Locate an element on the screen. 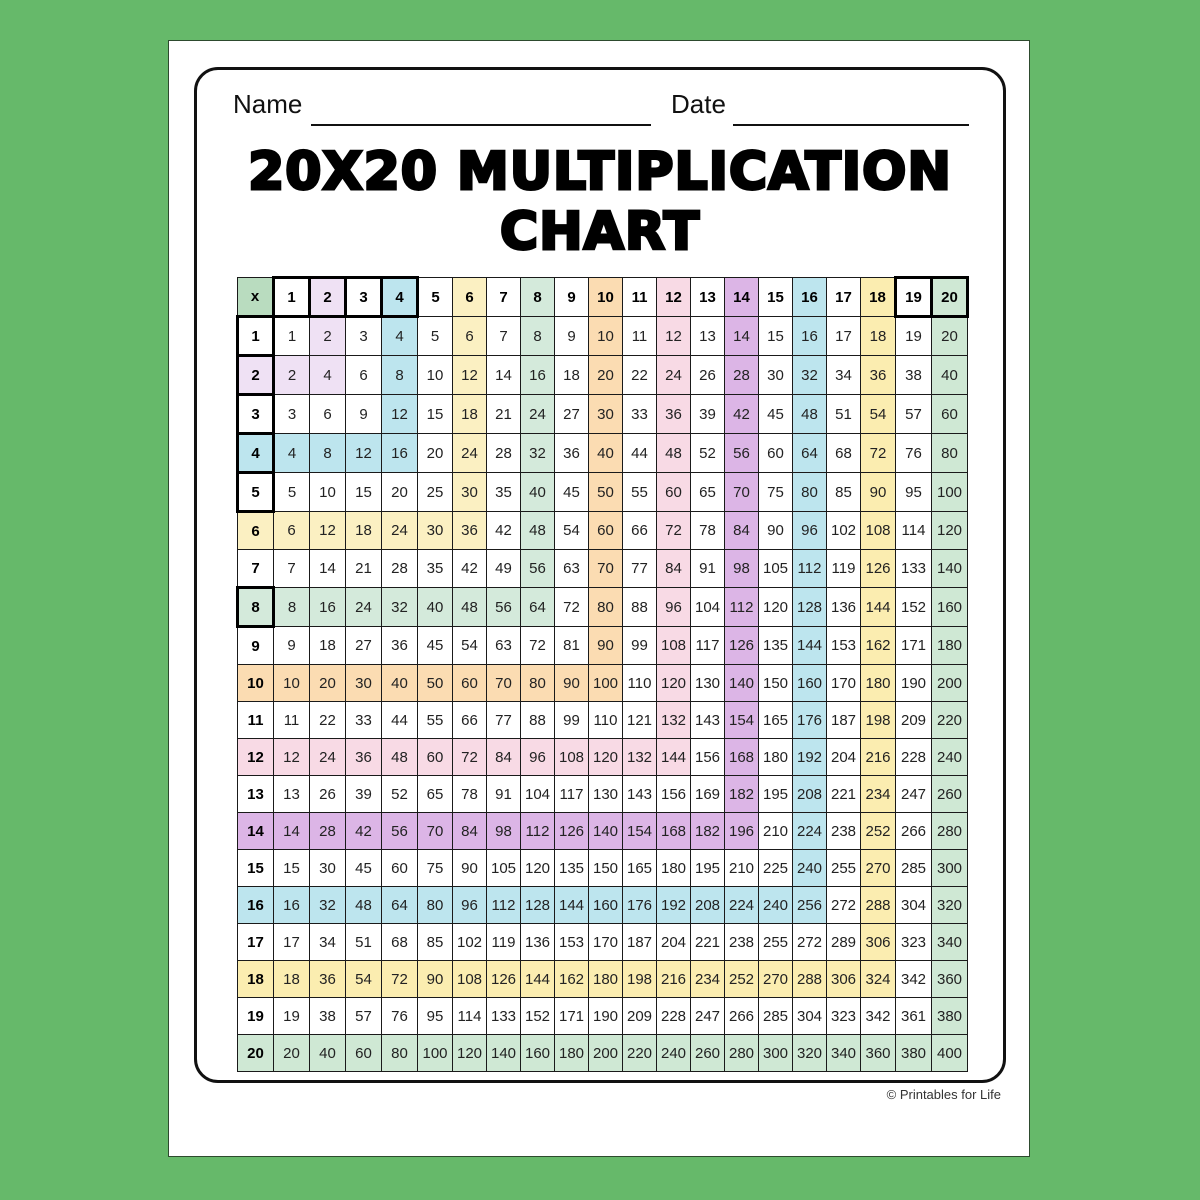 The height and width of the screenshot is (1200, 1200). product-cell: 22 is located at coordinates (327, 720).